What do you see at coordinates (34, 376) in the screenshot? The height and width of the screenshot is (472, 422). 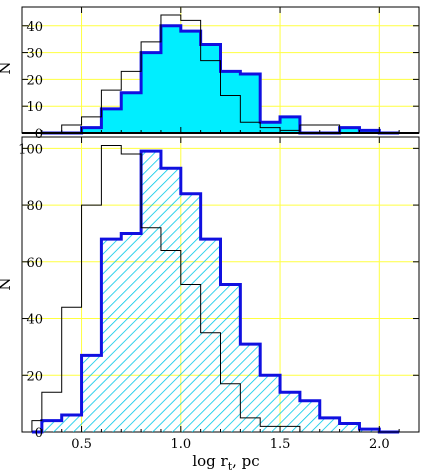 I see `bottom-y-tick-label-1: 20` at bounding box center [34, 376].